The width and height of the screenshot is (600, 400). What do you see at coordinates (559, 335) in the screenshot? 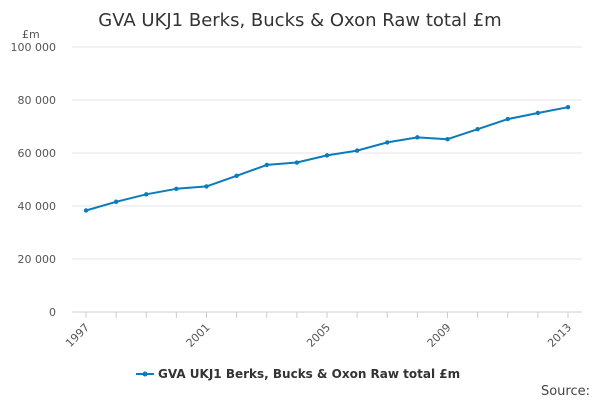
I see `x-tick-label: 2013` at bounding box center [559, 335].